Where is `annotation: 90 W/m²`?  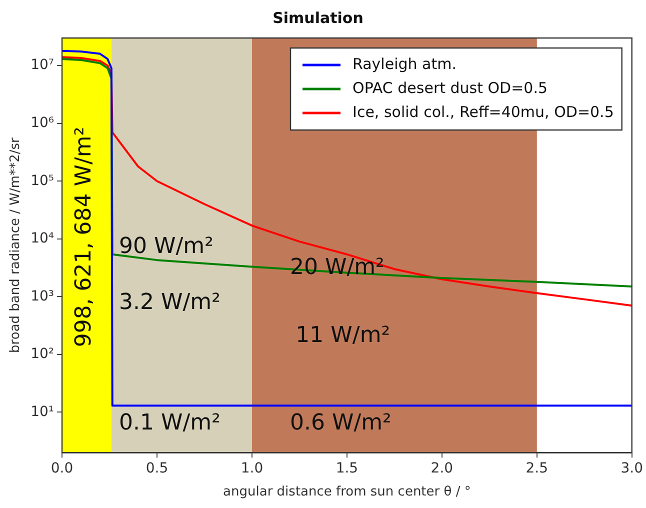 annotation: 90 W/m² is located at coordinates (166, 247).